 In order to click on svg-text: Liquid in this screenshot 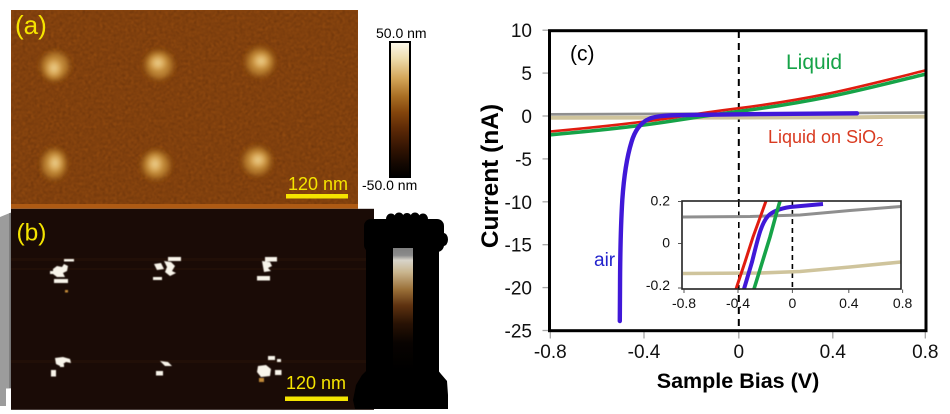, I will do `click(814, 62)`.